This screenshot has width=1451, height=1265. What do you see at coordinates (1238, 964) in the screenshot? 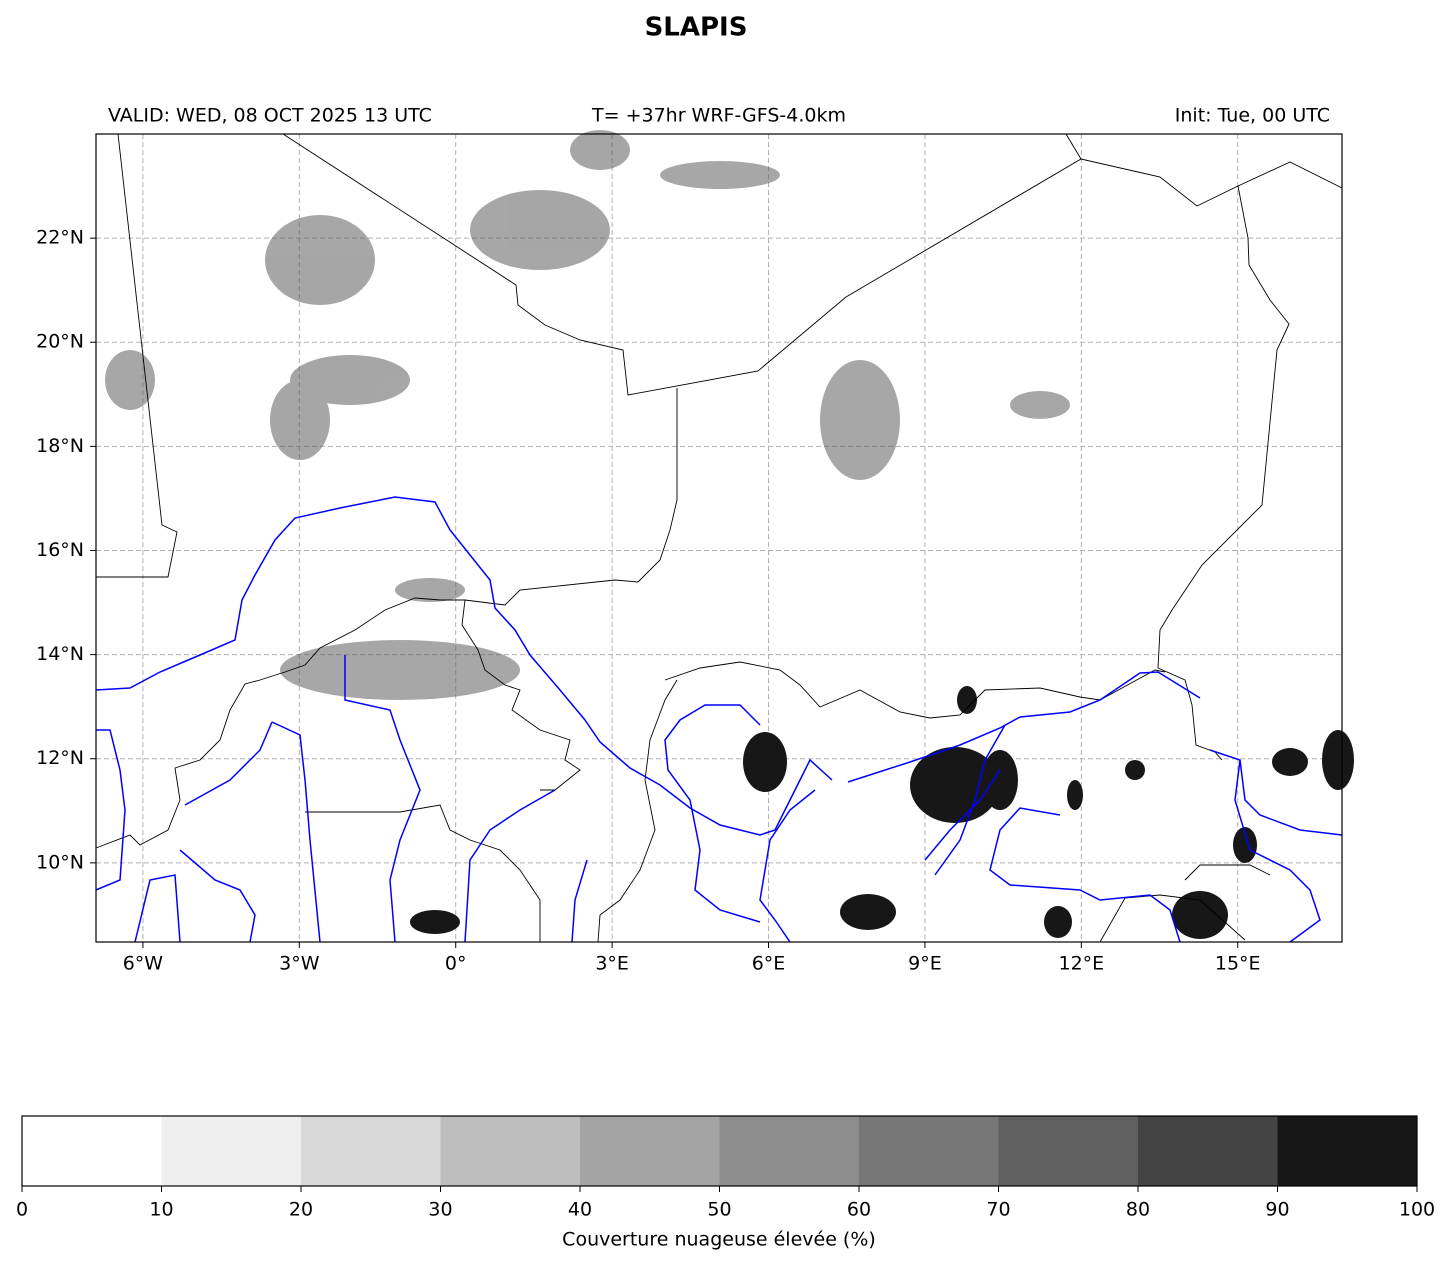
I see `x-tick-label: 15°E` at bounding box center [1238, 964].